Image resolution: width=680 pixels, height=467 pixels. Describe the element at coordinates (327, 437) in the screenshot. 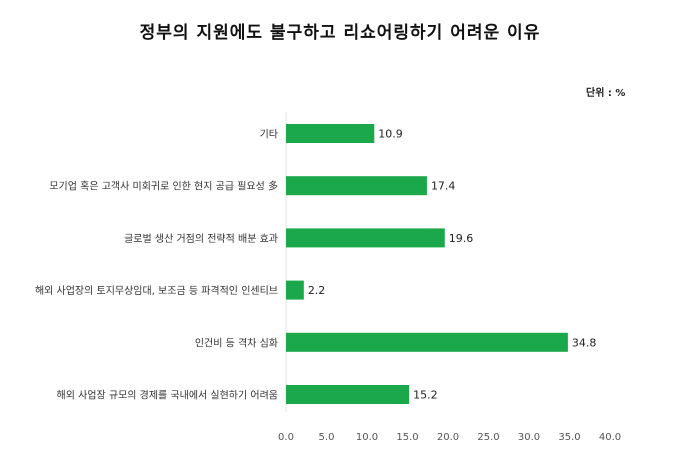

I see `x-tick-label: 5.0` at that location.